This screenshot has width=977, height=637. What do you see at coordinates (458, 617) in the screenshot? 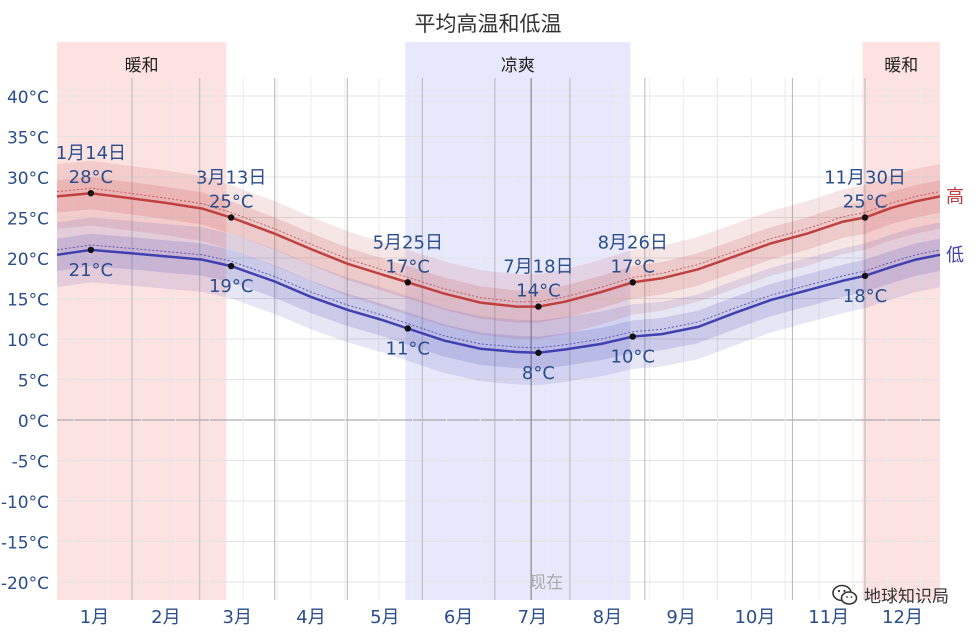
I see `month-label: 6月` at bounding box center [458, 617].